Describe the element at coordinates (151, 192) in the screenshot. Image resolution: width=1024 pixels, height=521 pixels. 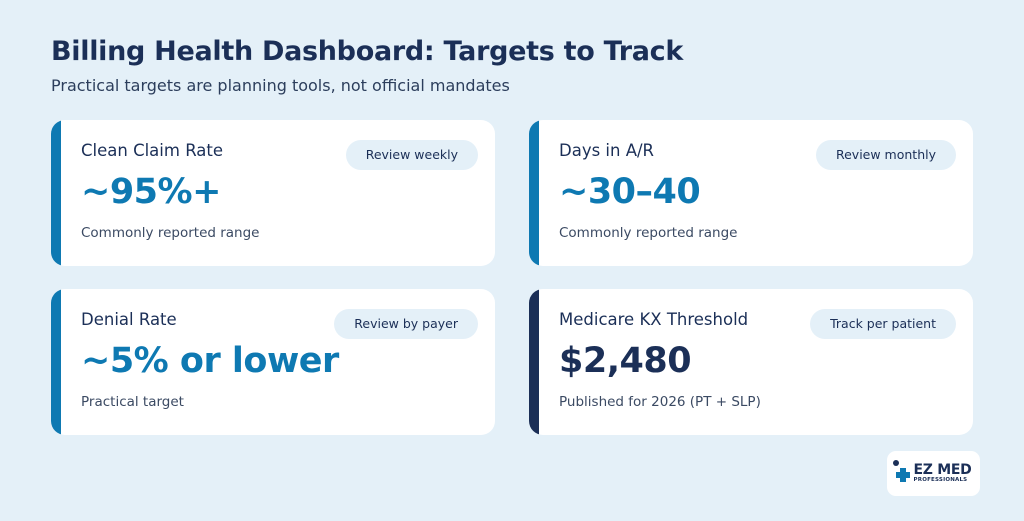
I see `metric-value: ~95%+` at that location.